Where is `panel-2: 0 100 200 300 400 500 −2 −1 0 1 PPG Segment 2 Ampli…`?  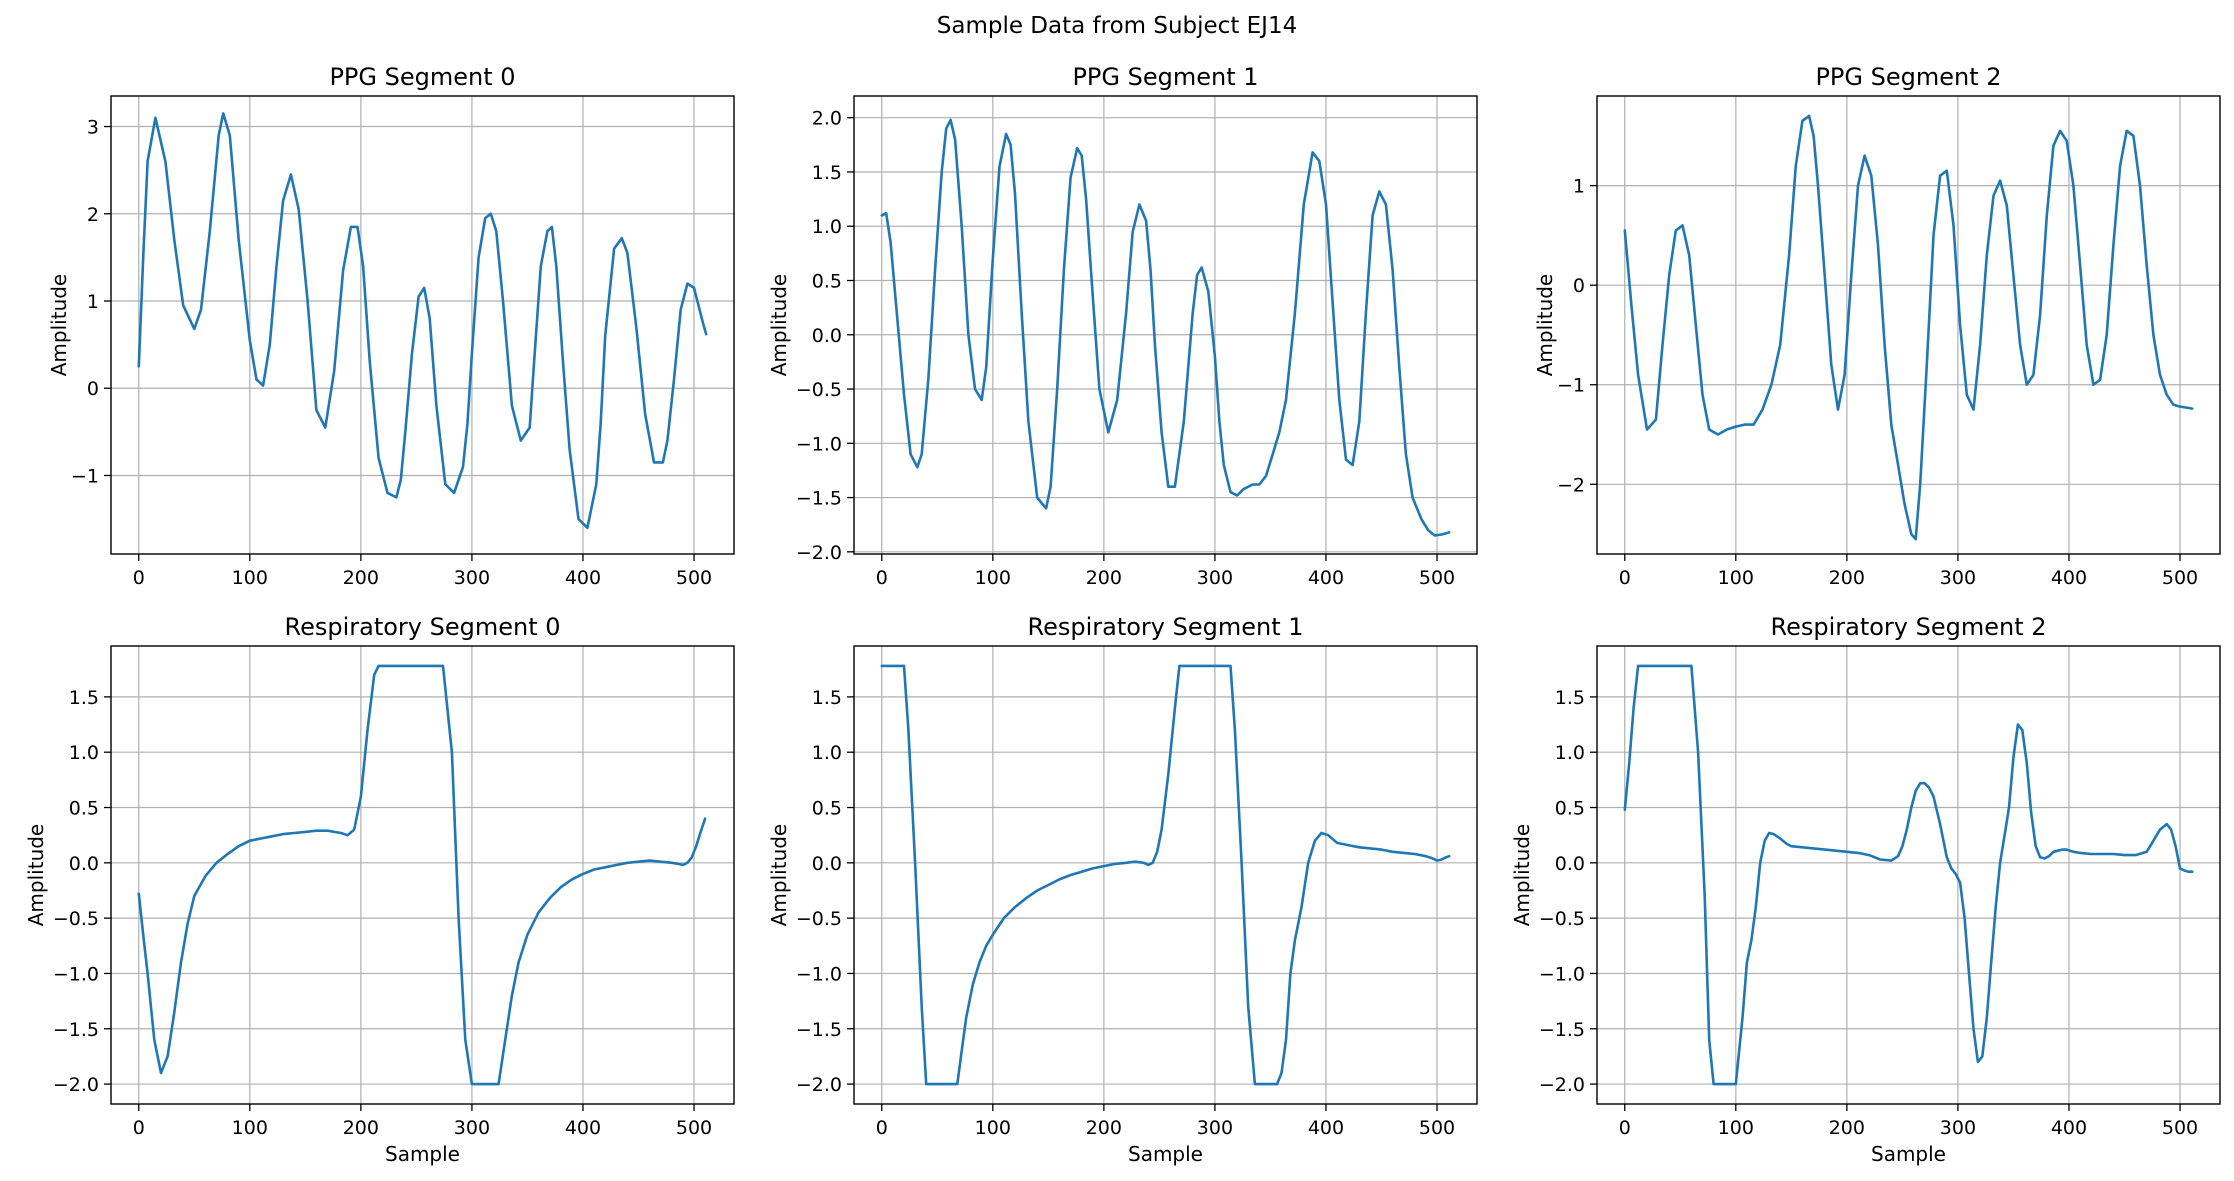 panel-2: 0 100 200 300 400 500 −2 −1 0 1 PPG Segment 2 Ampli… is located at coordinates (1877, 326).